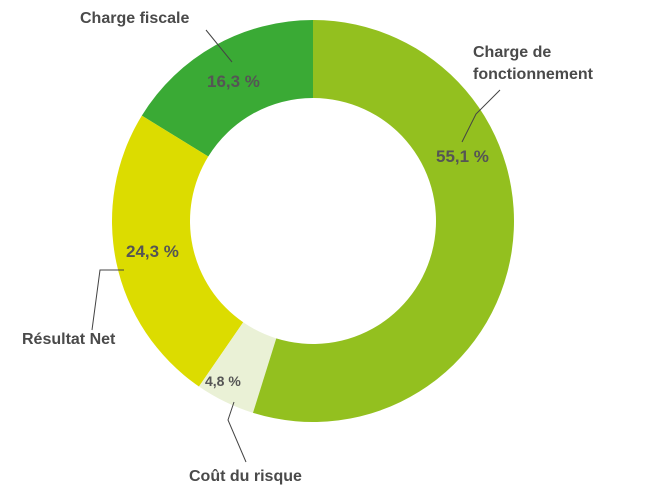  Describe the element at coordinates (233, 81) in the screenshot. I see `value-label: 16,3 %` at that location.